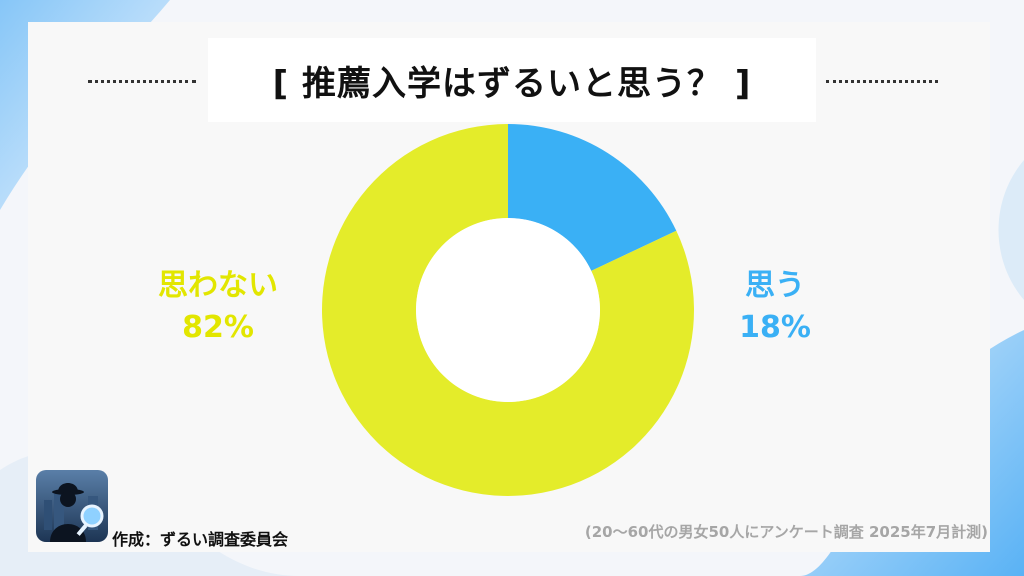 The width and height of the screenshot is (1024, 576). Describe the element at coordinates (775, 327) in the screenshot. I see `label-yes-percent: 18%` at that location.